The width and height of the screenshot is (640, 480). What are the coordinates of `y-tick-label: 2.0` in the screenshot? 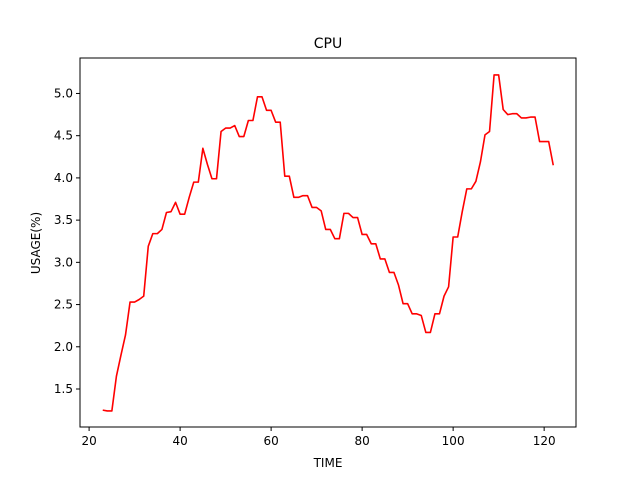 It's located at (63, 347).